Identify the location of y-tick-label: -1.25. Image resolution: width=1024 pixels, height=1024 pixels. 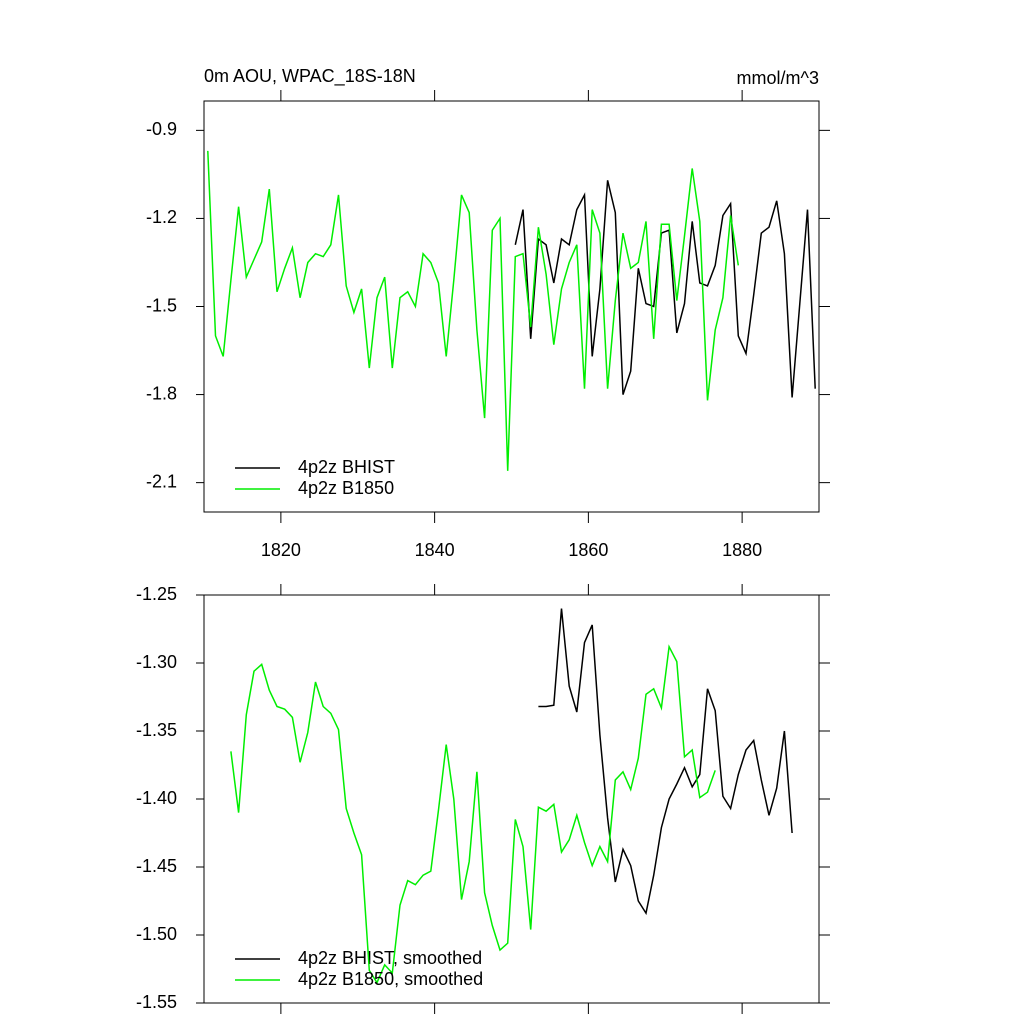
(156, 594).